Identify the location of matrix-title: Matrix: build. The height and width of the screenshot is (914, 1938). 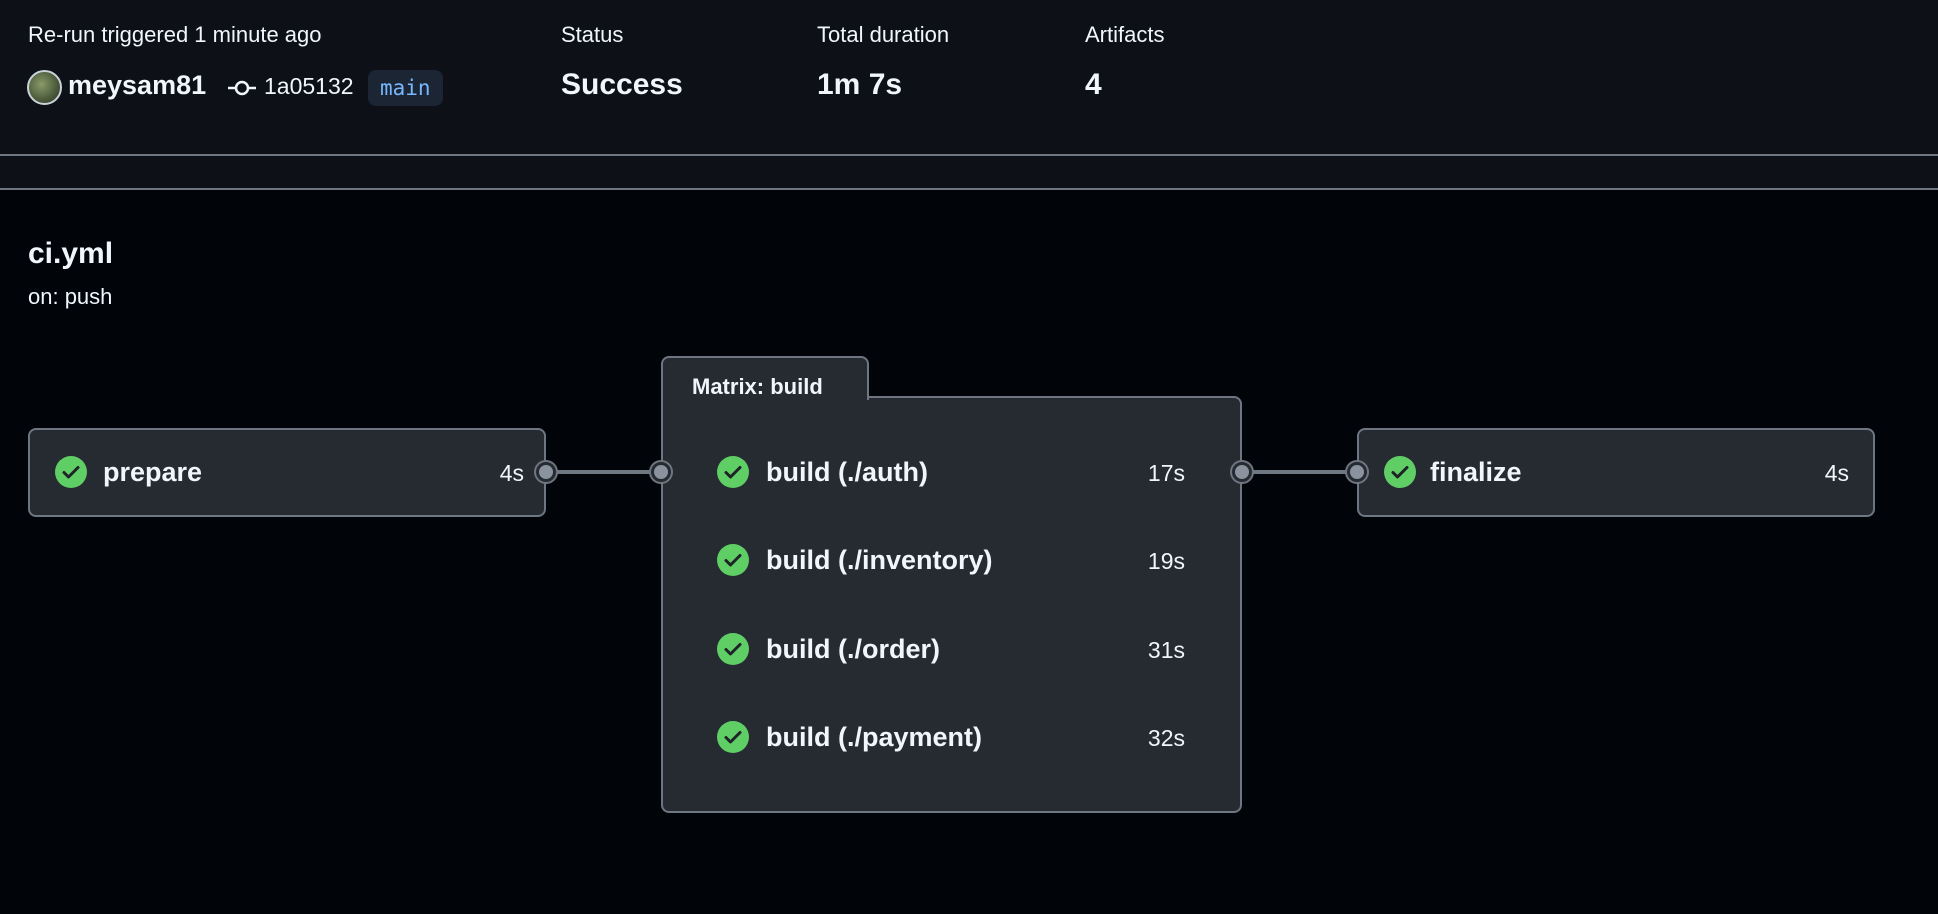
(757, 386).